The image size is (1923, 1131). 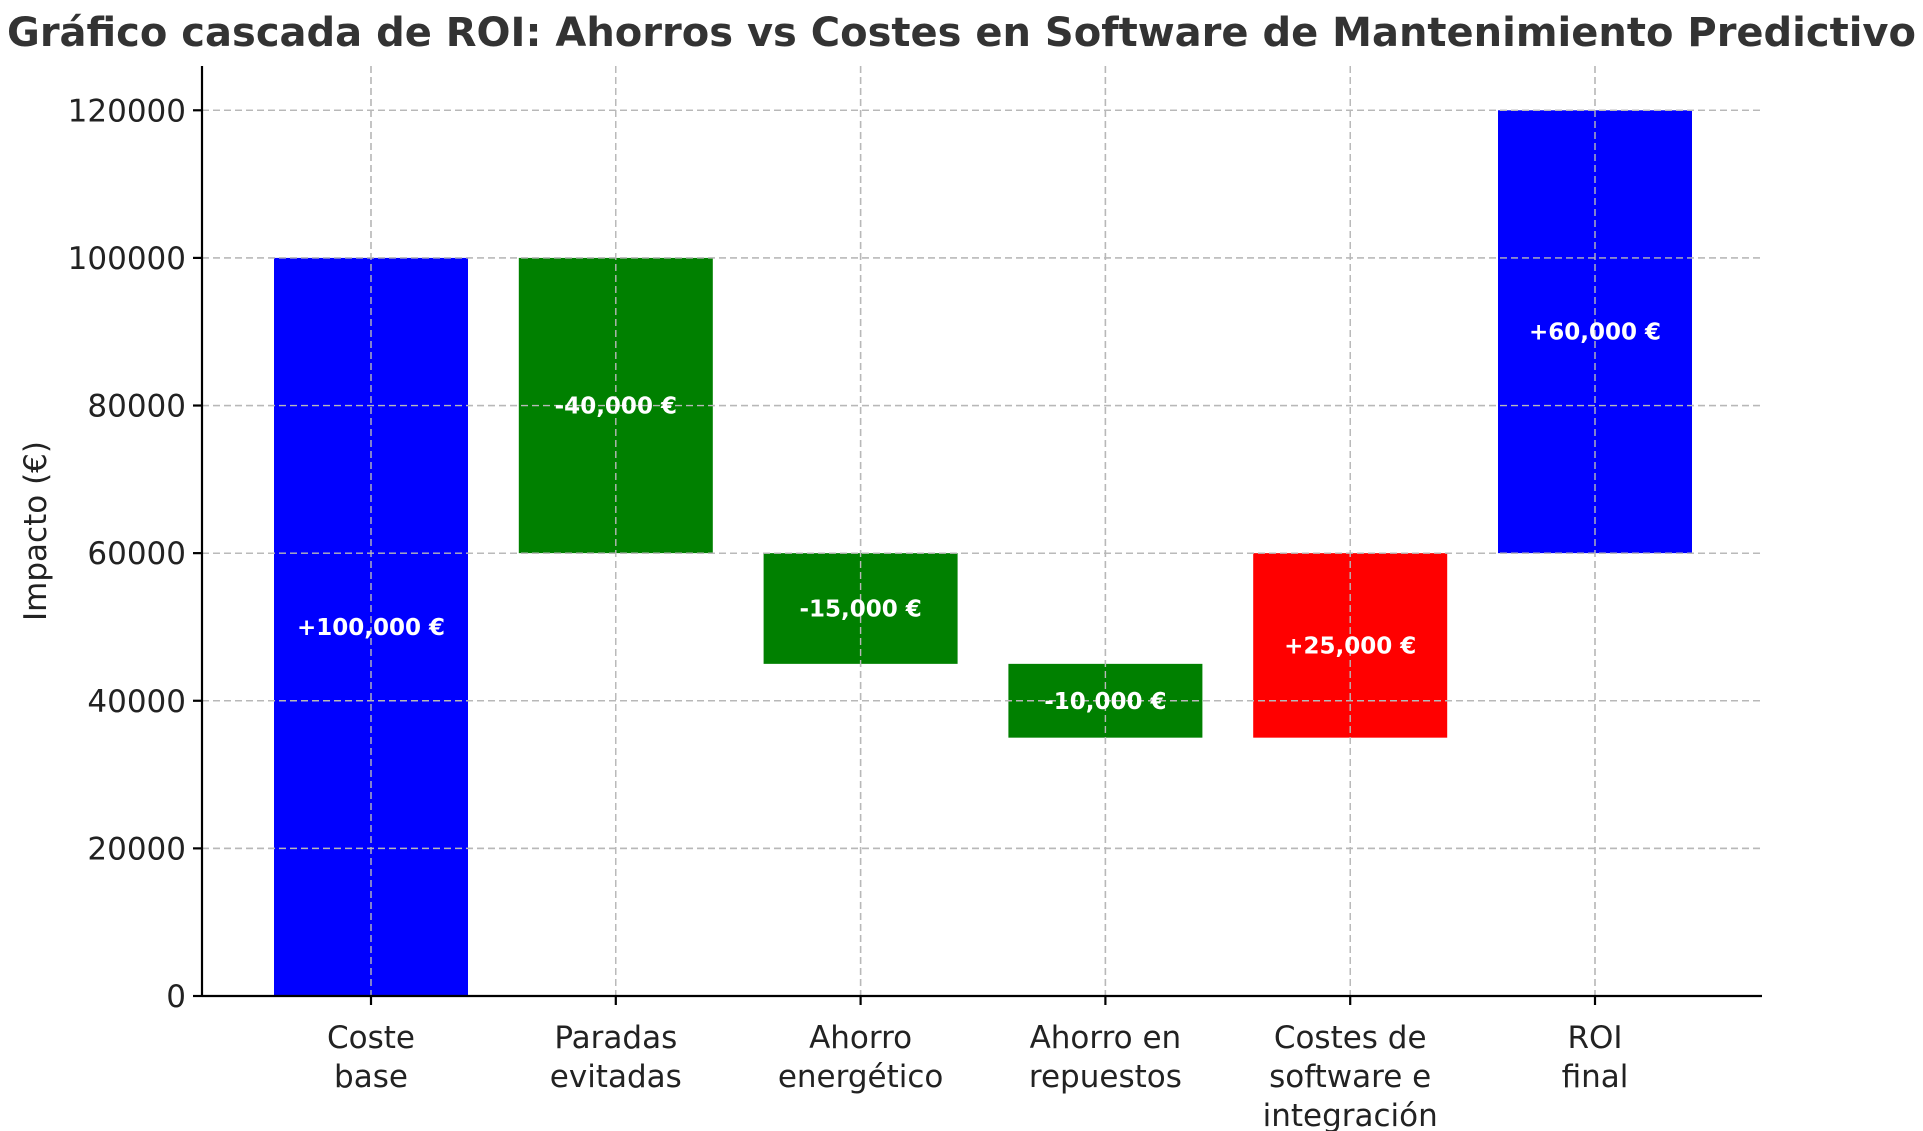 I want to click on x-tick-label: ROI final, so click(x=1595, y=1057).